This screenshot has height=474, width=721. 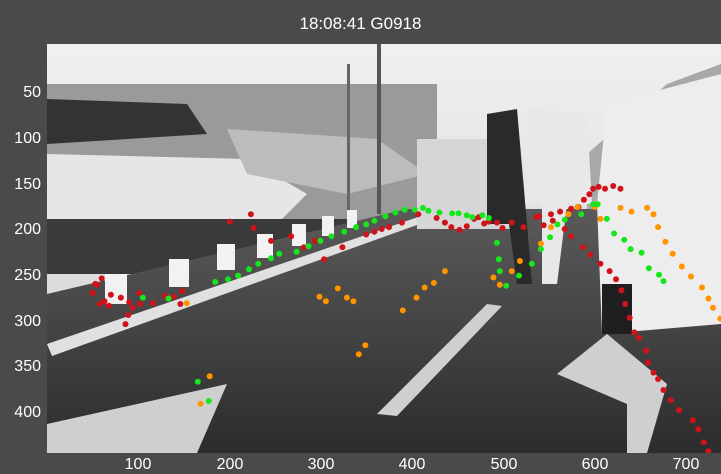 I want to click on boat-hull, so click(x=177, y=189).